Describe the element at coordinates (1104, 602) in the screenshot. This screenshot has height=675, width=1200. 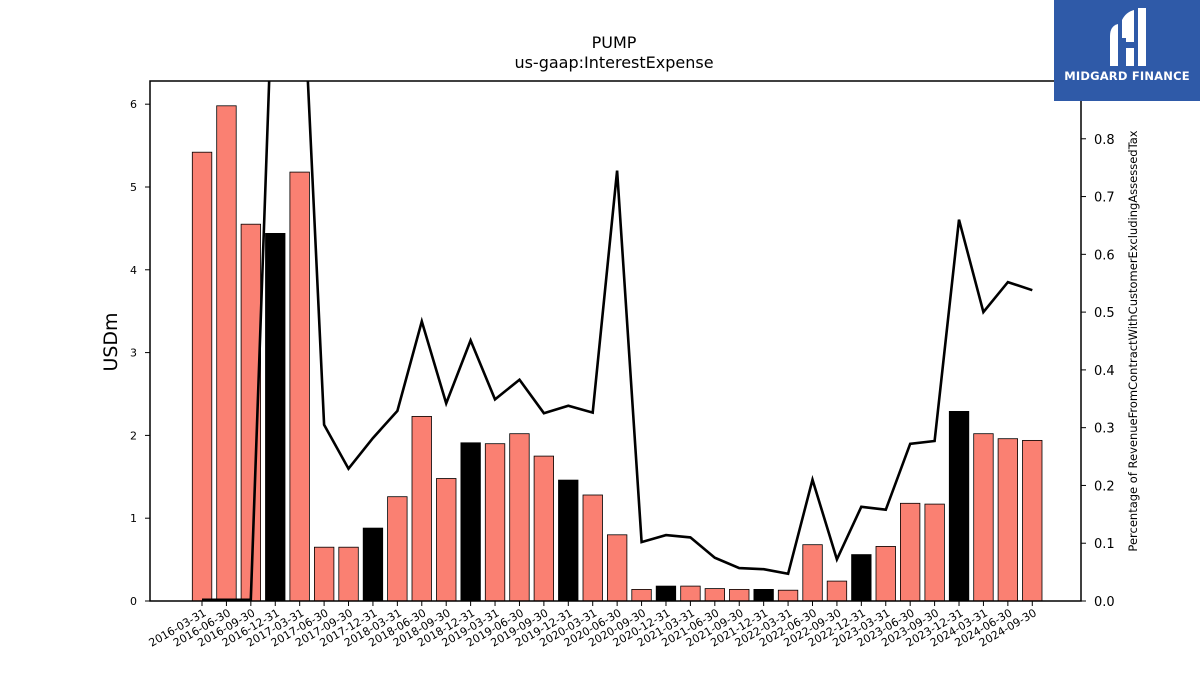
I see `y2-tick-label: 0.0` at that location.